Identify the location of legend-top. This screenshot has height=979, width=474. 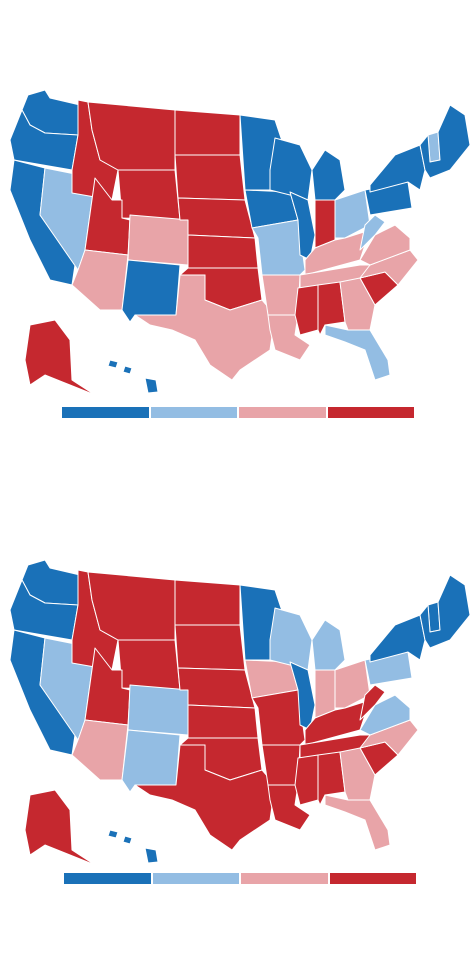
(238, 412).